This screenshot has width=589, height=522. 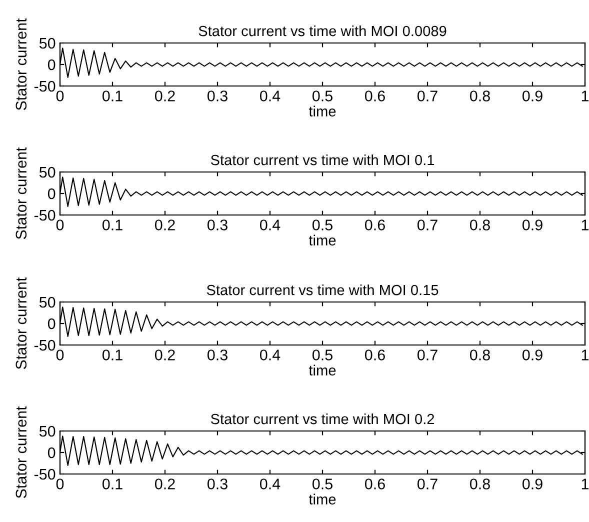 I want to click on chart-title: Stator current vs time with MOI 0.15, so click(x=322, y=290).